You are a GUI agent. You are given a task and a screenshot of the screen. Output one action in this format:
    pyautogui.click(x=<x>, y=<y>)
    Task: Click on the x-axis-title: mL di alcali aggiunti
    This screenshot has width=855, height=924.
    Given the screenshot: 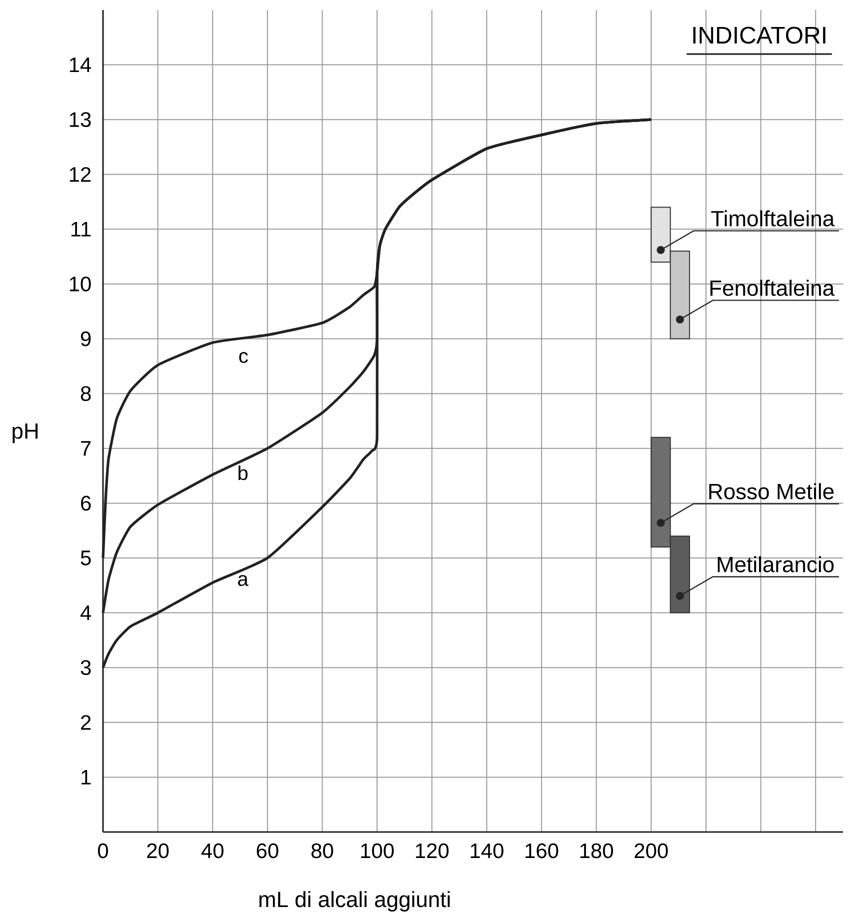 What is the action you would take?
    pyautogui.click(x=354, y=901)
    